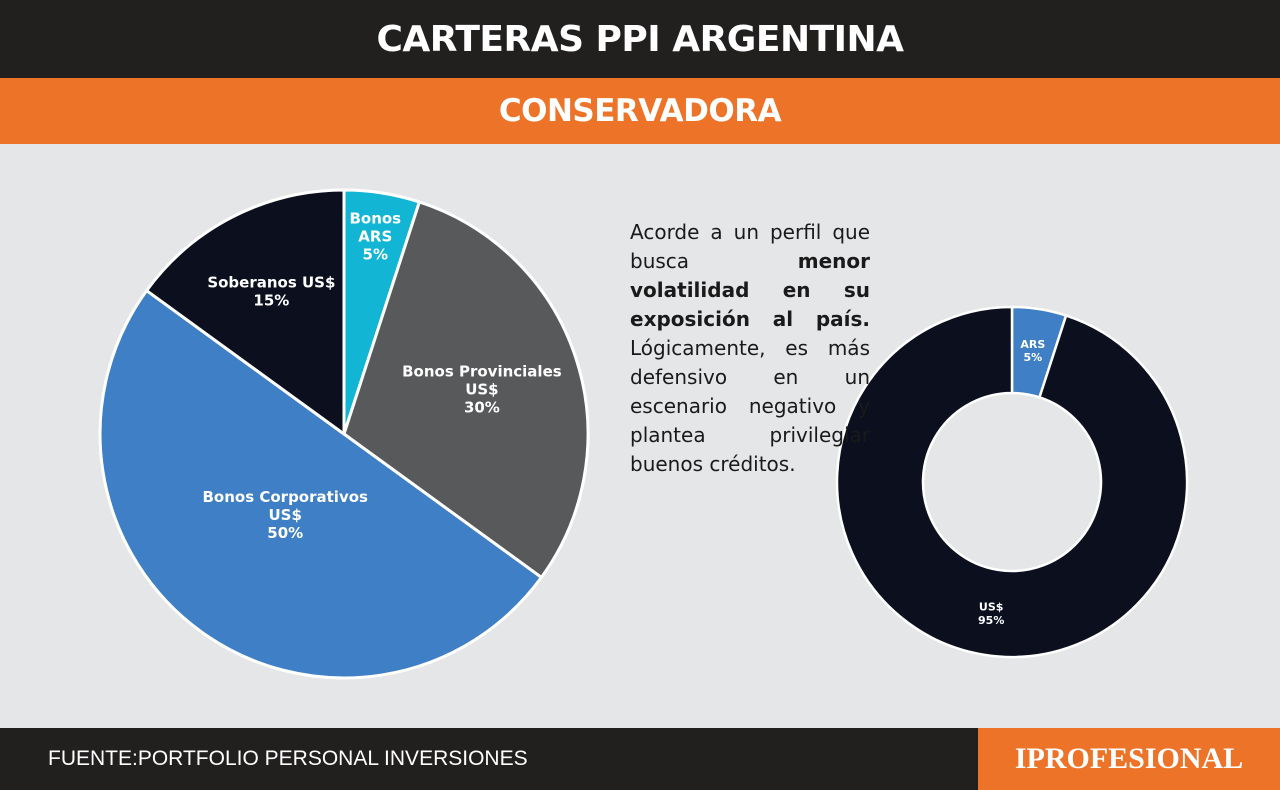 The width and height of the screenshot is (1280, 790). Describe the element at coordinates (271, 283) in the screenshot. I see `pie-name-soberanos-us: Soberanos US$` at that location.